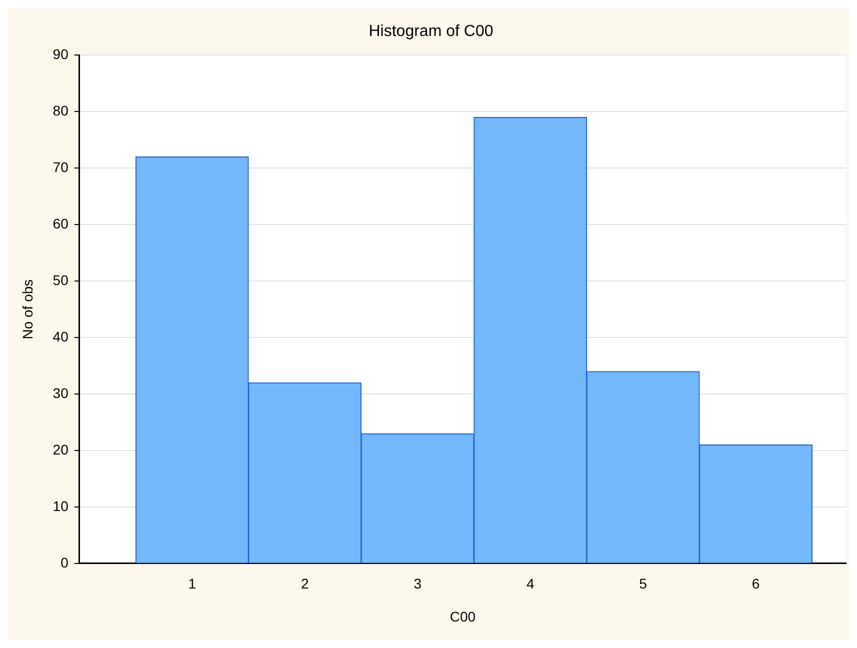 The width and height of the screenshot is (857, 648). I want to click on x-axis-title: C00, so click(463, 616).